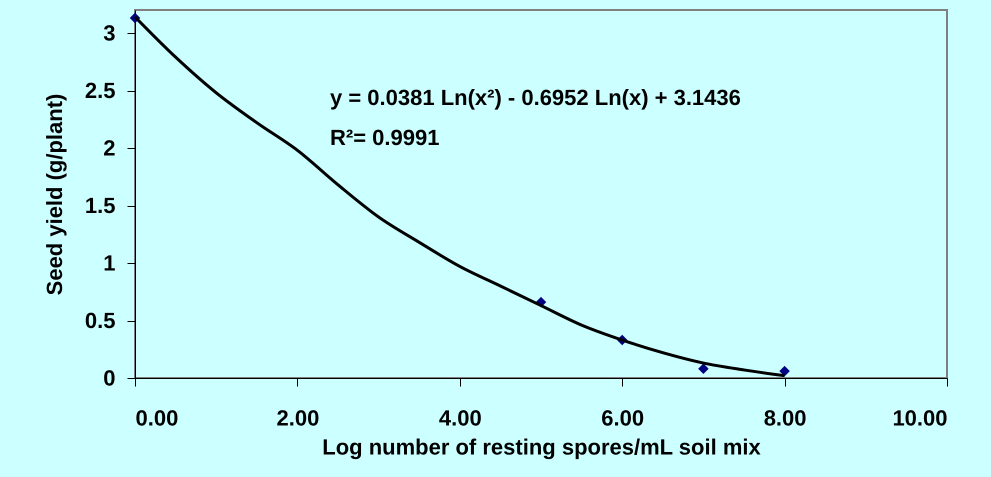 This screenshot has width=991, height=477. What do you see at coordinates (535, 97) in the screenshot?
I see `annotation: y = 0.0381 Ln(x²) - 0.6952 Ln(x) + 3.1436` at bounding box center [535, 97].